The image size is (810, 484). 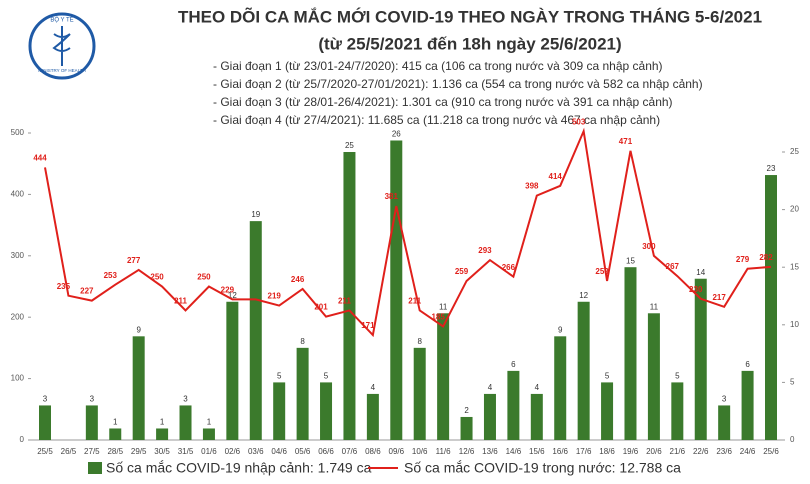 What do you see at coordinates (490, 451) in the screenshot?
I see `x-tick-label: 13/6` at bounding box center [490, 451].